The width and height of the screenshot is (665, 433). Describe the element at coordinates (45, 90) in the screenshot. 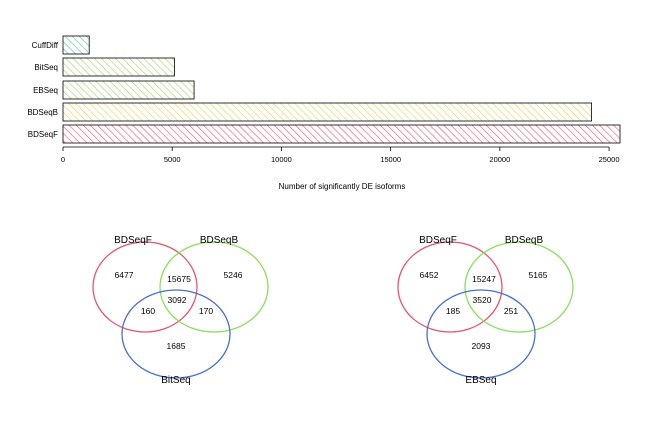

I see `category-label-ebseq: EBSeq` at that location.